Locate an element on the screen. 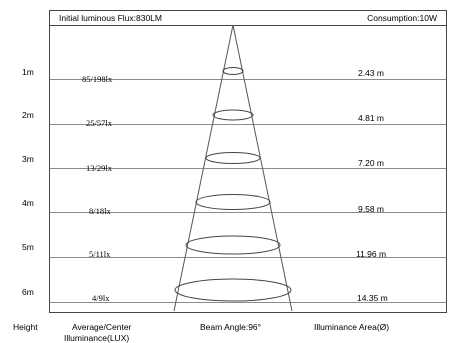 This screenshot has width=456, height=343. height-label: 2m is located at coordinates (28, 115).